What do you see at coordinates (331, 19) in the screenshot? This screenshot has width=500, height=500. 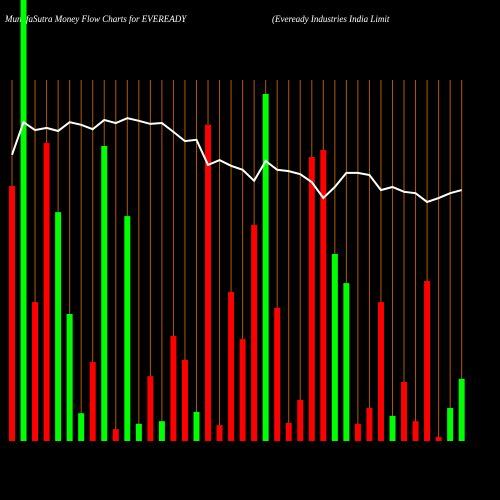 I see `chart-subtitle: (Eveready Industries India Limit` at bounding box center [331, 19].